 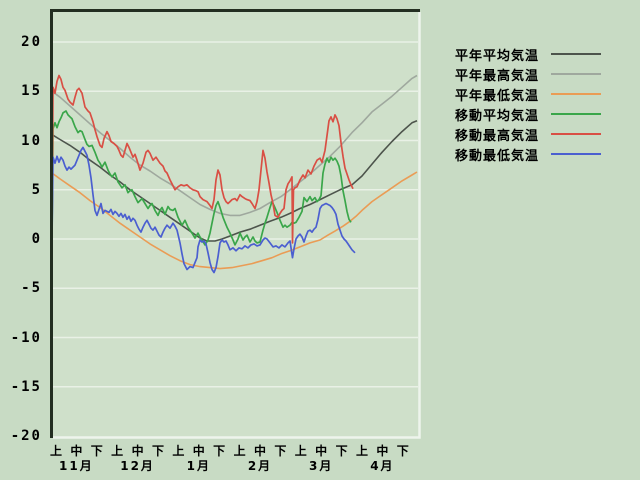 What do you see at coordinates (117, 451) in the screenshot?
I see `x-tick-label-3-上: 上` at bounding box center [117, 451].